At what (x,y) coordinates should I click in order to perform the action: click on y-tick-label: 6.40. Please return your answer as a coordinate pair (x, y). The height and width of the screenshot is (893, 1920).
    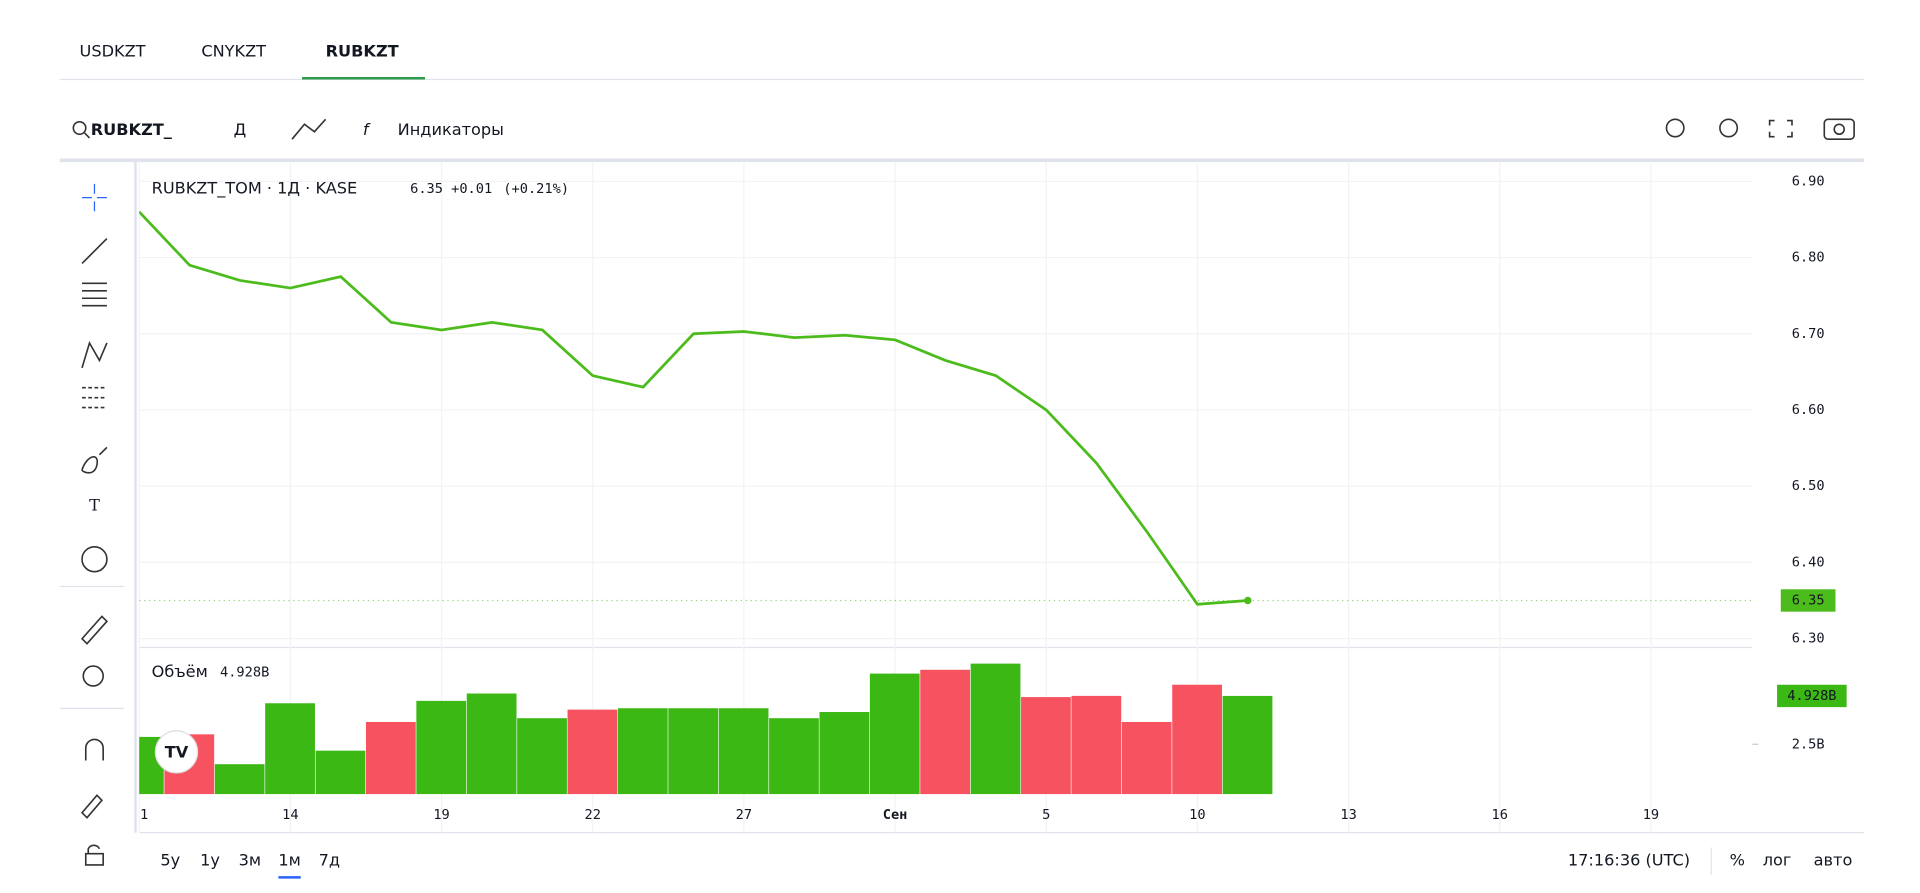
    Looking at the image, I should click on (1808, 562).